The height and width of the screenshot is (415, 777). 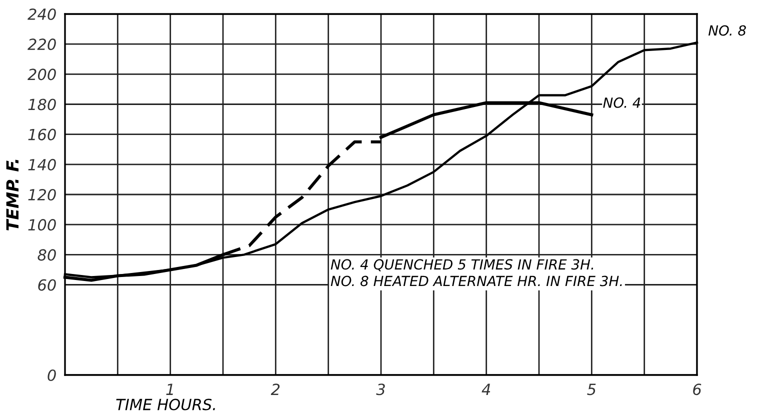 I want to click on x-tick-label: 2, so click(x=275, y=389).